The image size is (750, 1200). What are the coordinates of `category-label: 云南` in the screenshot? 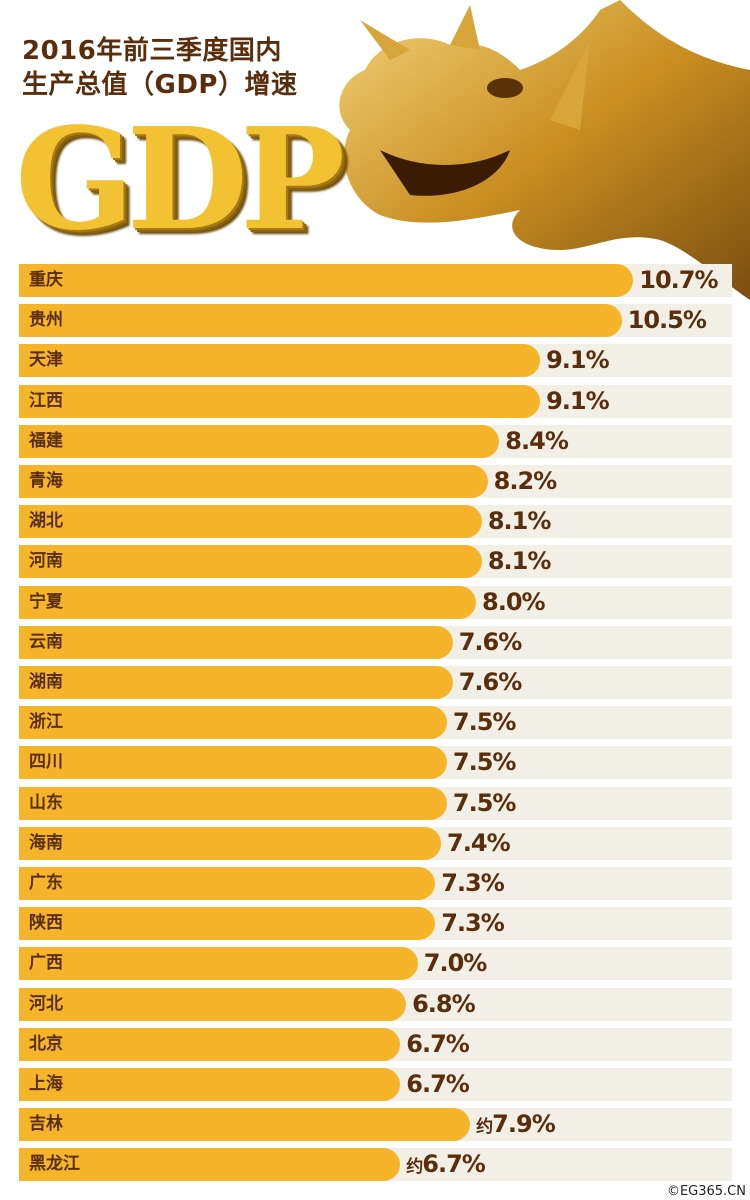 It's located at (46, 641).